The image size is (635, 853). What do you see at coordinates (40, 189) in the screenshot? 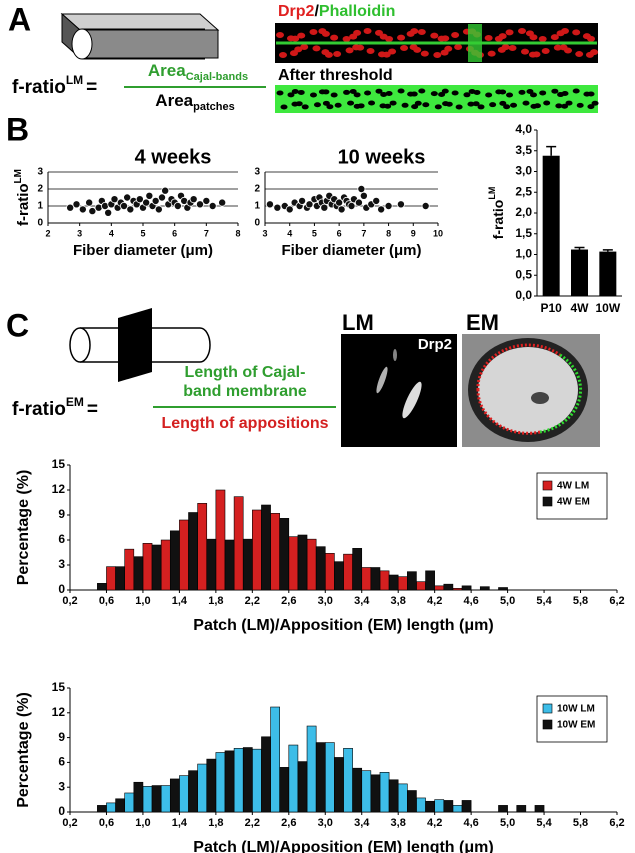
I see `y-tick-label: 2` at bounding box center [40, 189].